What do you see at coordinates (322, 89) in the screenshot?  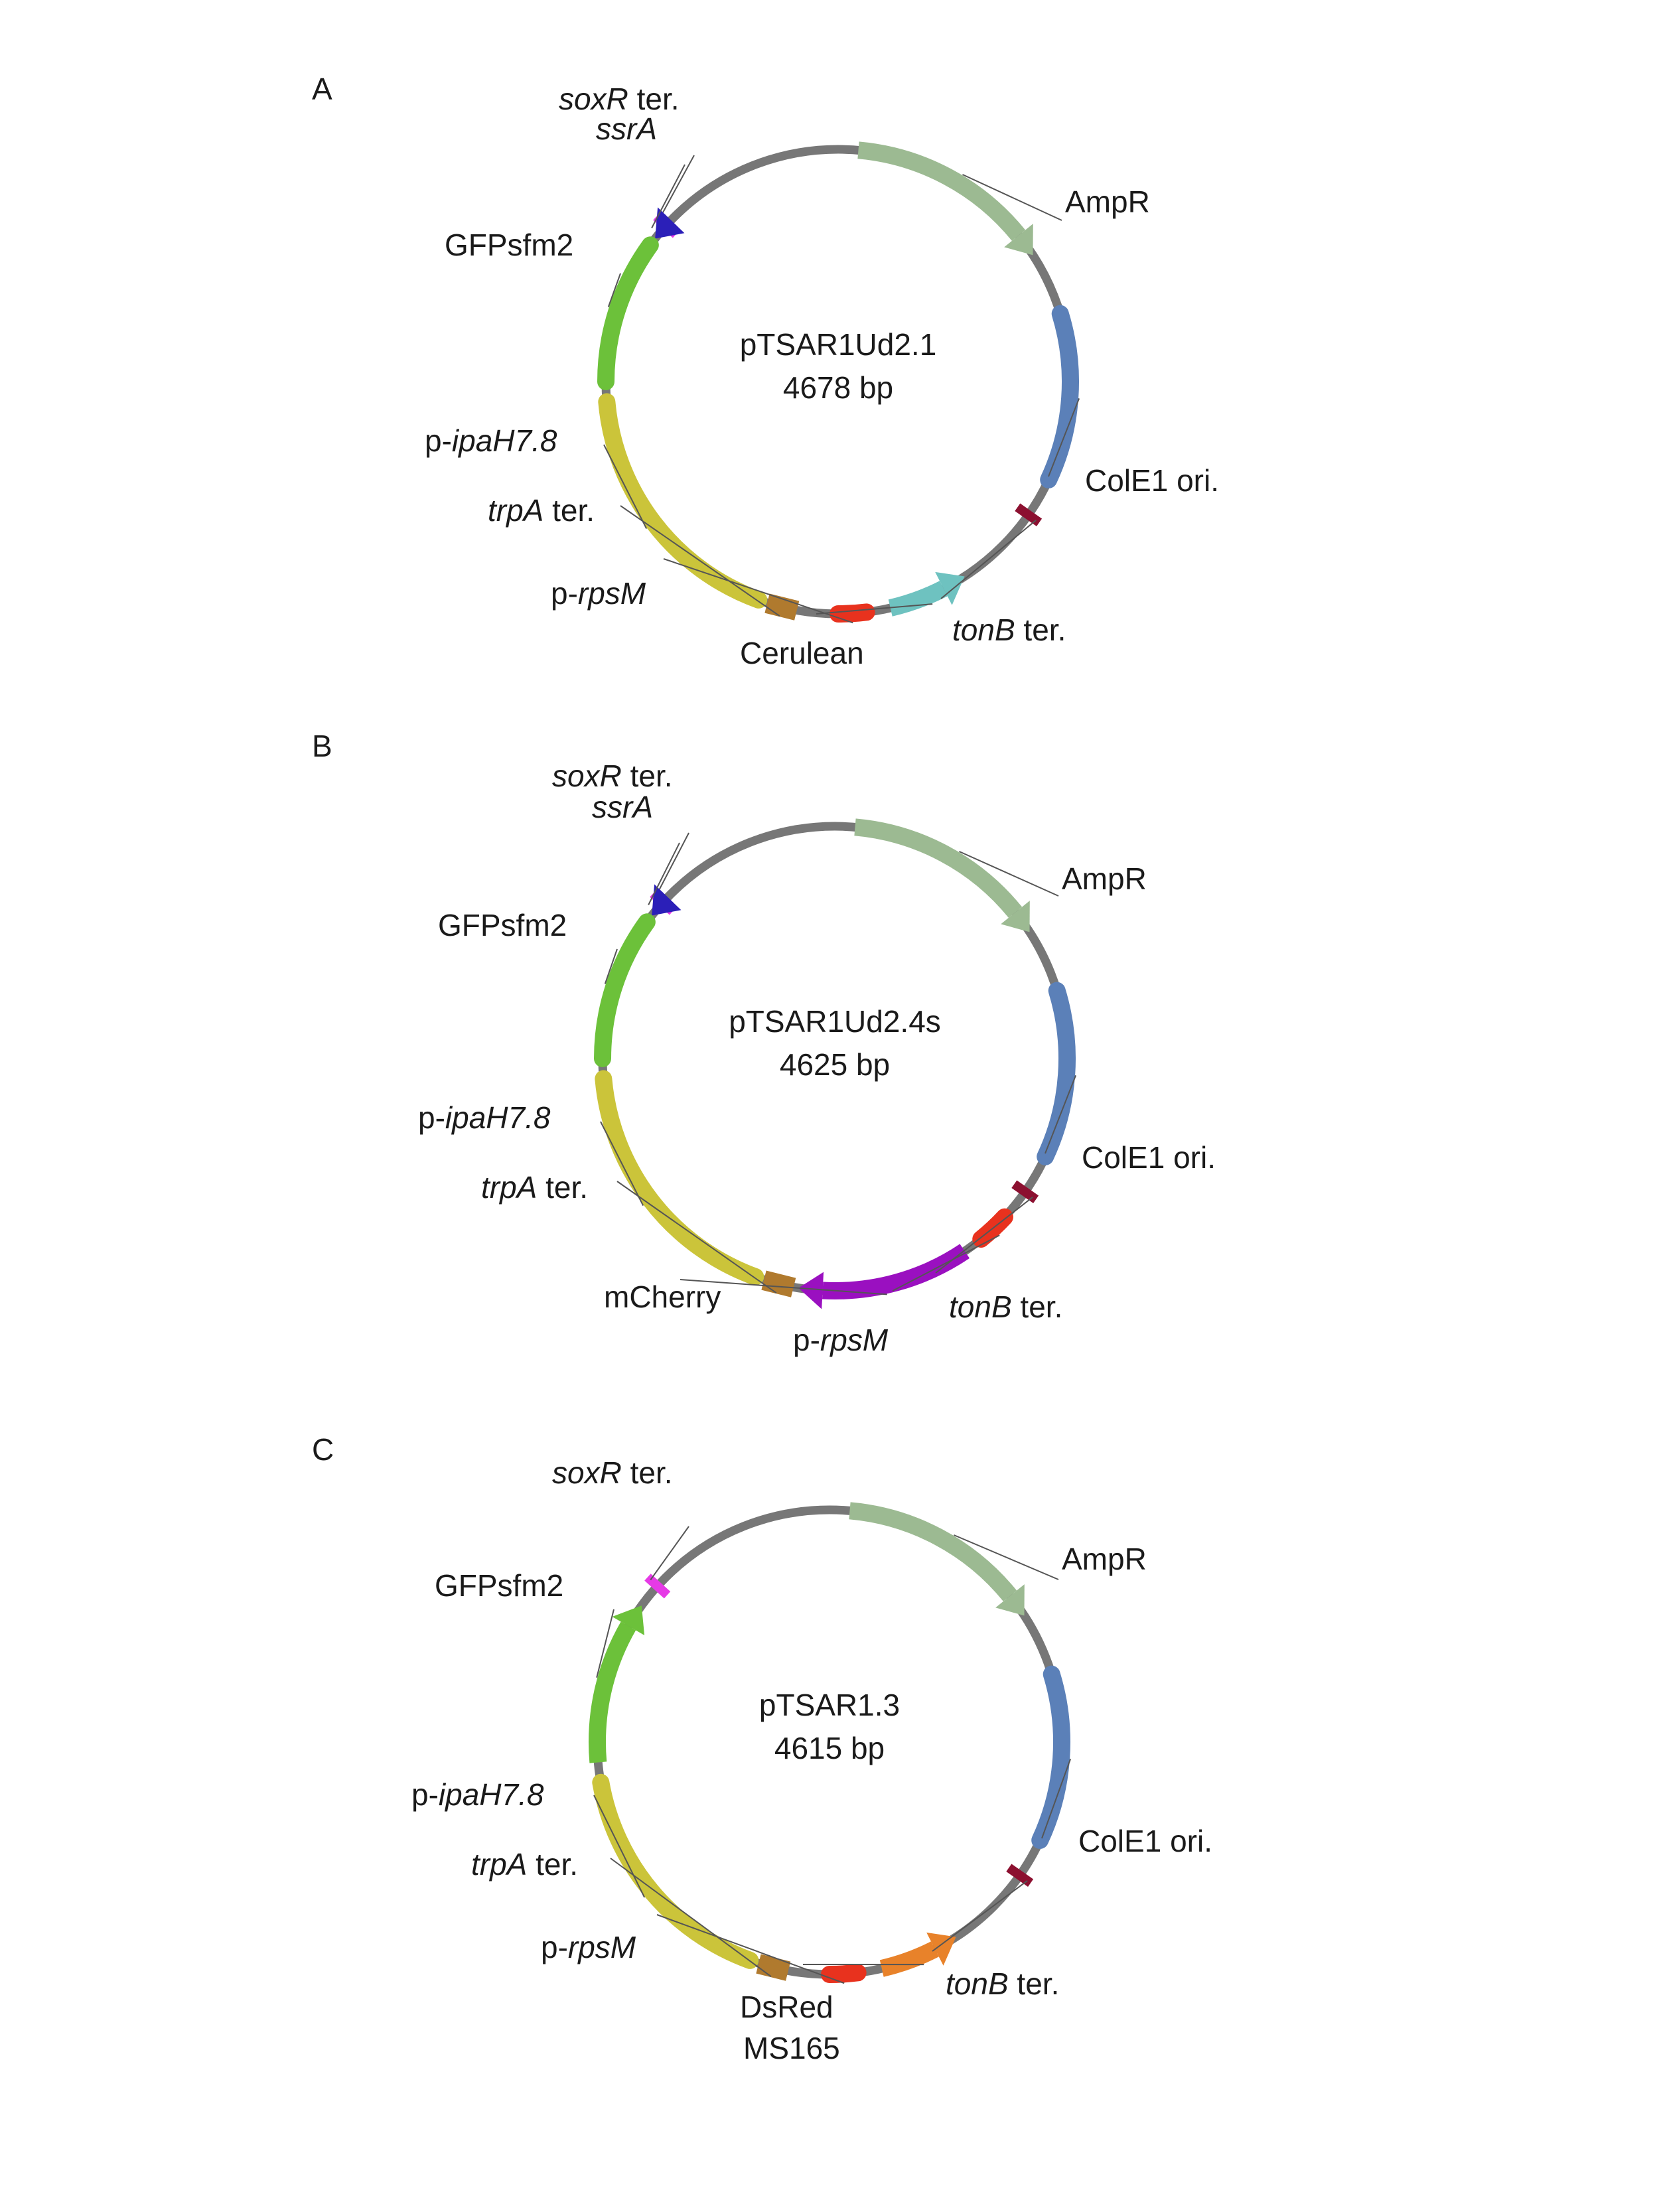 I see `panel-letter: A` at bounding box center [322, 89].